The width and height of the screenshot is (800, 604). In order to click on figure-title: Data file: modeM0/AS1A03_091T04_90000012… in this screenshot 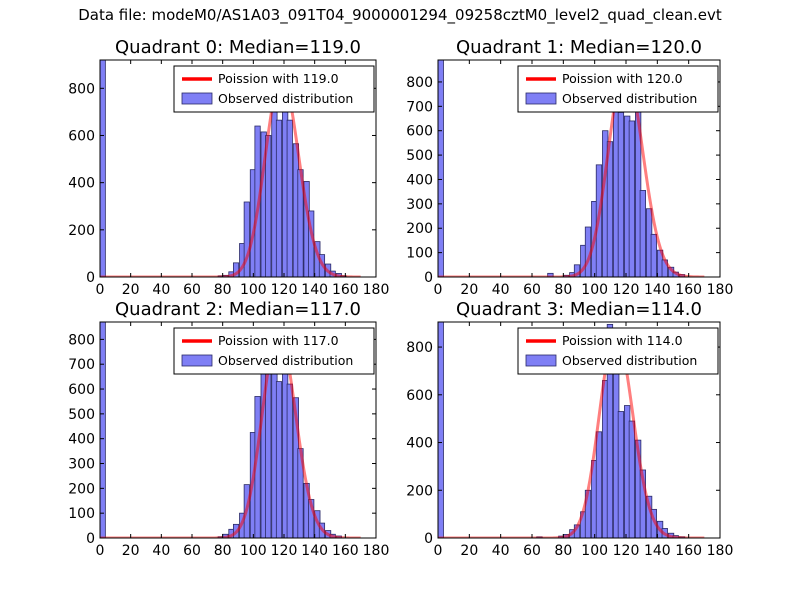, I will do `click(400, 15)`.